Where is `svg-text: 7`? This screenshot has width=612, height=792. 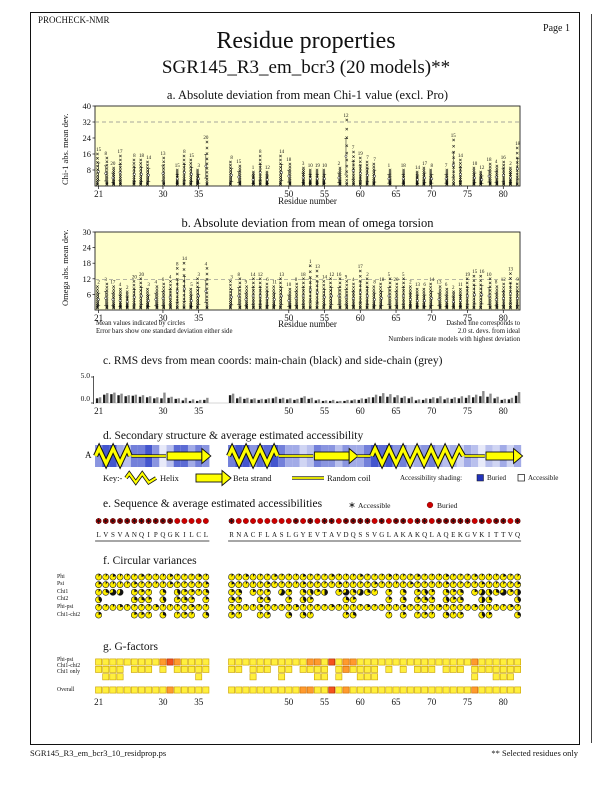 svg-text: 7 is located at coordinates (367, 158).